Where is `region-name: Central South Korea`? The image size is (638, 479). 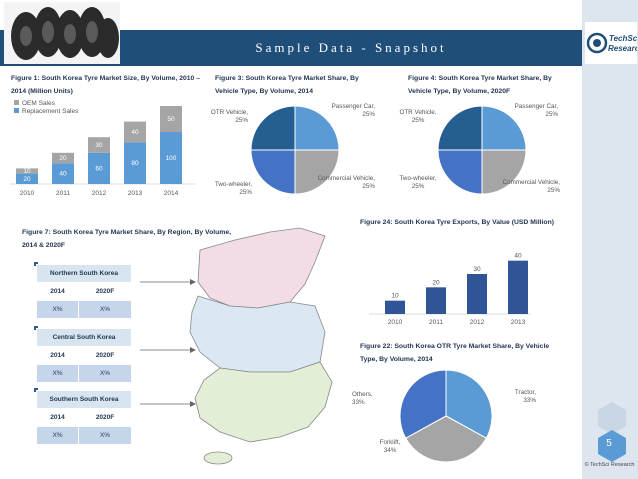 region-name: Central South Korea is located at coordinates (84, 337).